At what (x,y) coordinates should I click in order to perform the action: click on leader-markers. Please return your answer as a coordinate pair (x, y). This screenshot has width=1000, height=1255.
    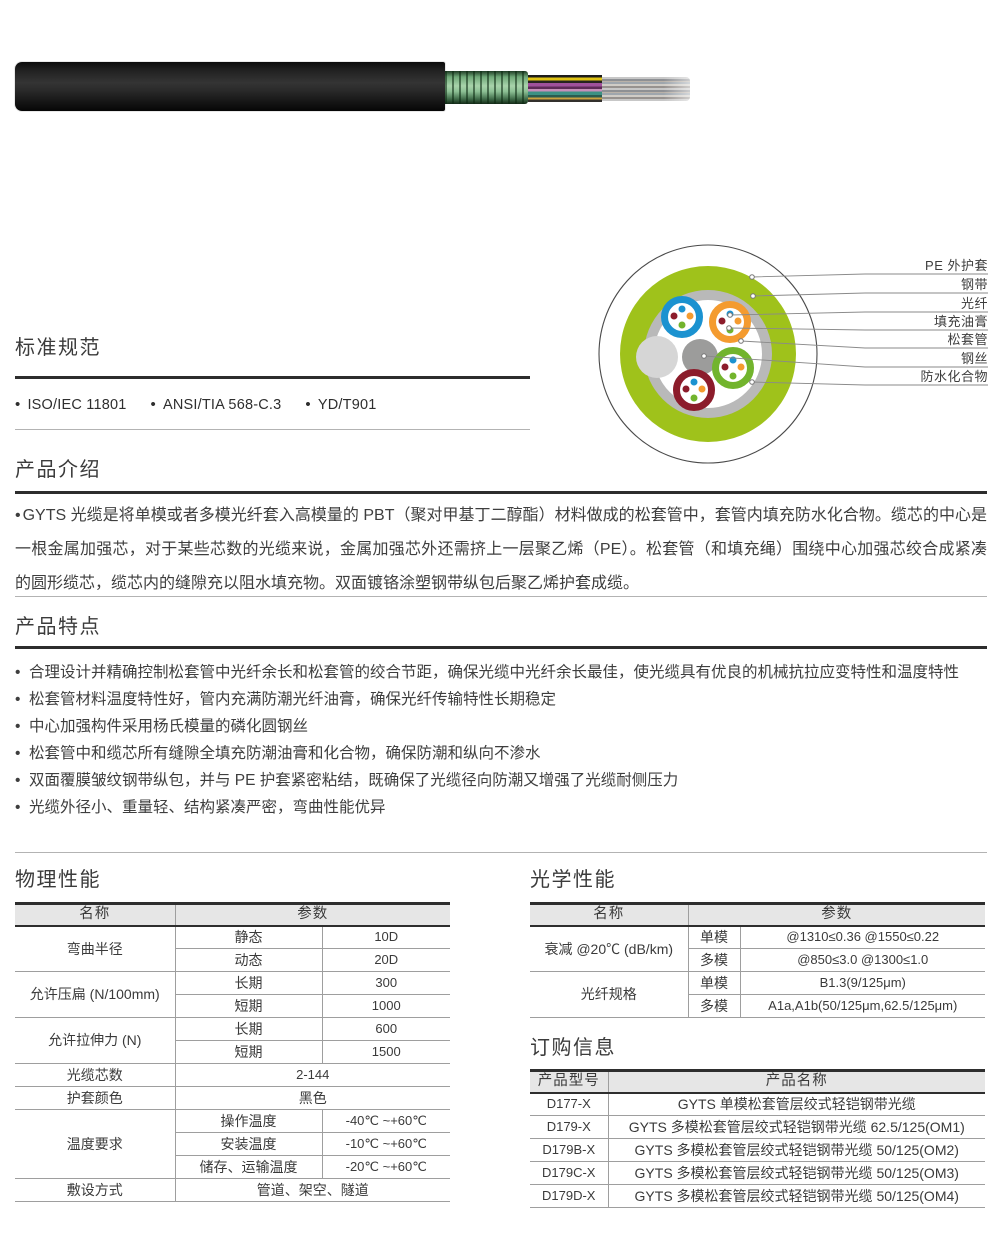
    Looking at the image, I should click on (728, 329).